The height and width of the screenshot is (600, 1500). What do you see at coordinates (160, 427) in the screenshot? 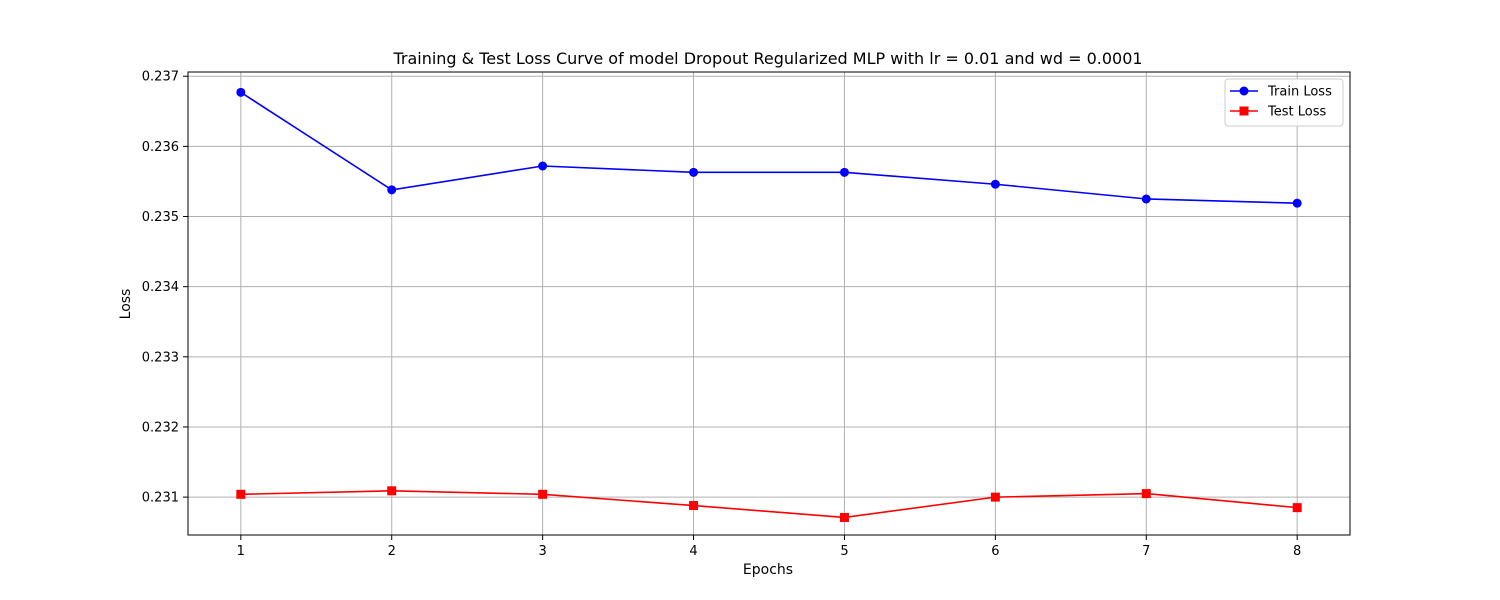
I see `y-tick-label: 0.232` at bounding box center [160, 427].